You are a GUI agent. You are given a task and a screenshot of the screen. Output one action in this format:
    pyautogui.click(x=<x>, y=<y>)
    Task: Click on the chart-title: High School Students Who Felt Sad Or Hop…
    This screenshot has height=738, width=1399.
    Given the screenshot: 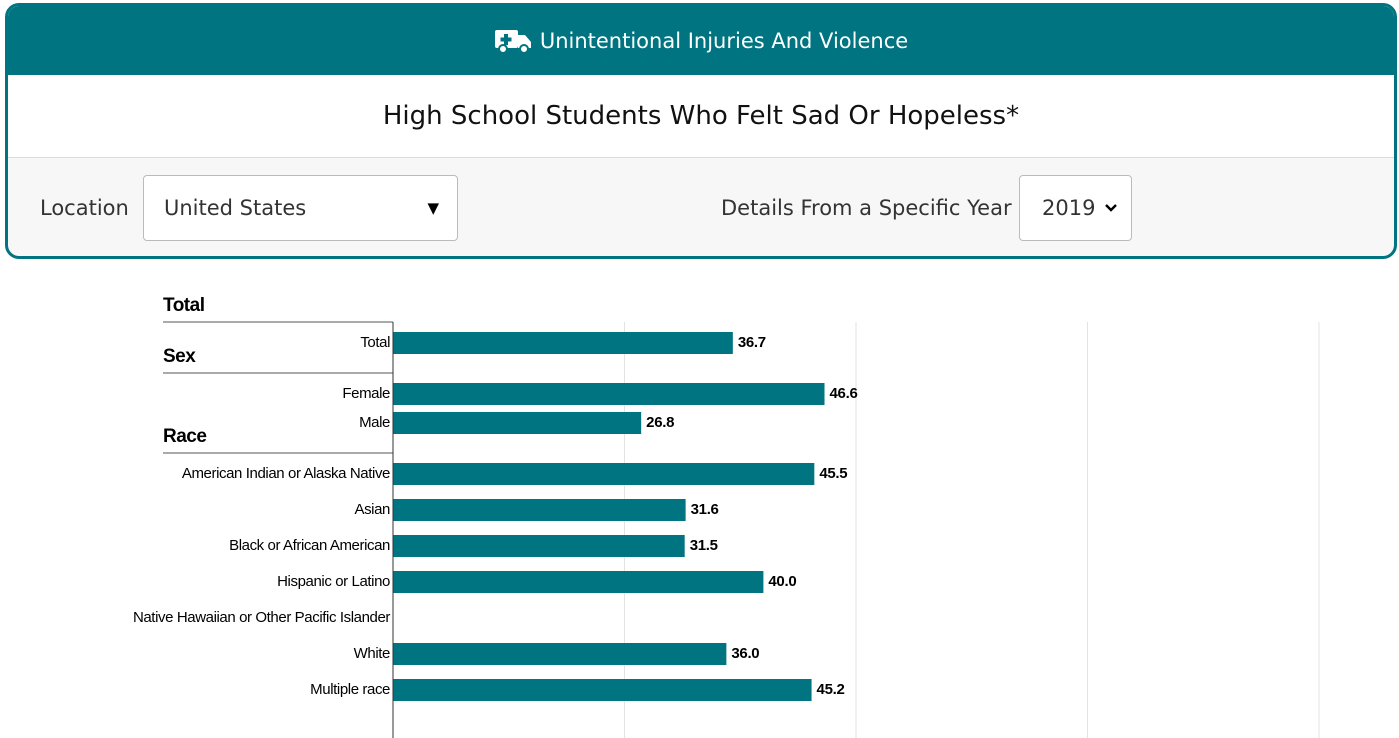 What is the action you would take?
    pyautogui.click(x=701, y=116)
    